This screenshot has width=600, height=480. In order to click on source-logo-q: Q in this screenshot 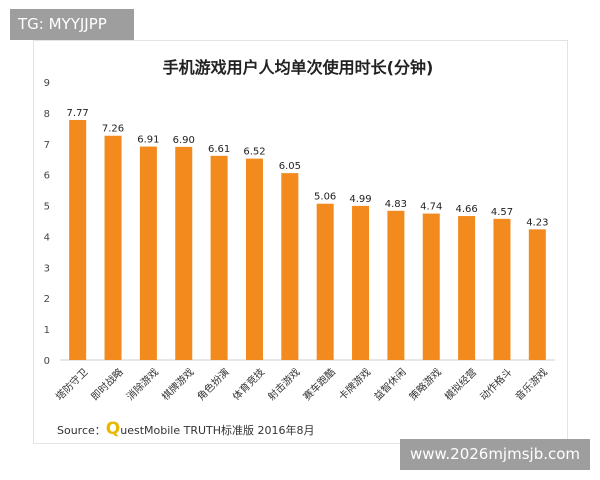, I will do `click(113, 429)`.